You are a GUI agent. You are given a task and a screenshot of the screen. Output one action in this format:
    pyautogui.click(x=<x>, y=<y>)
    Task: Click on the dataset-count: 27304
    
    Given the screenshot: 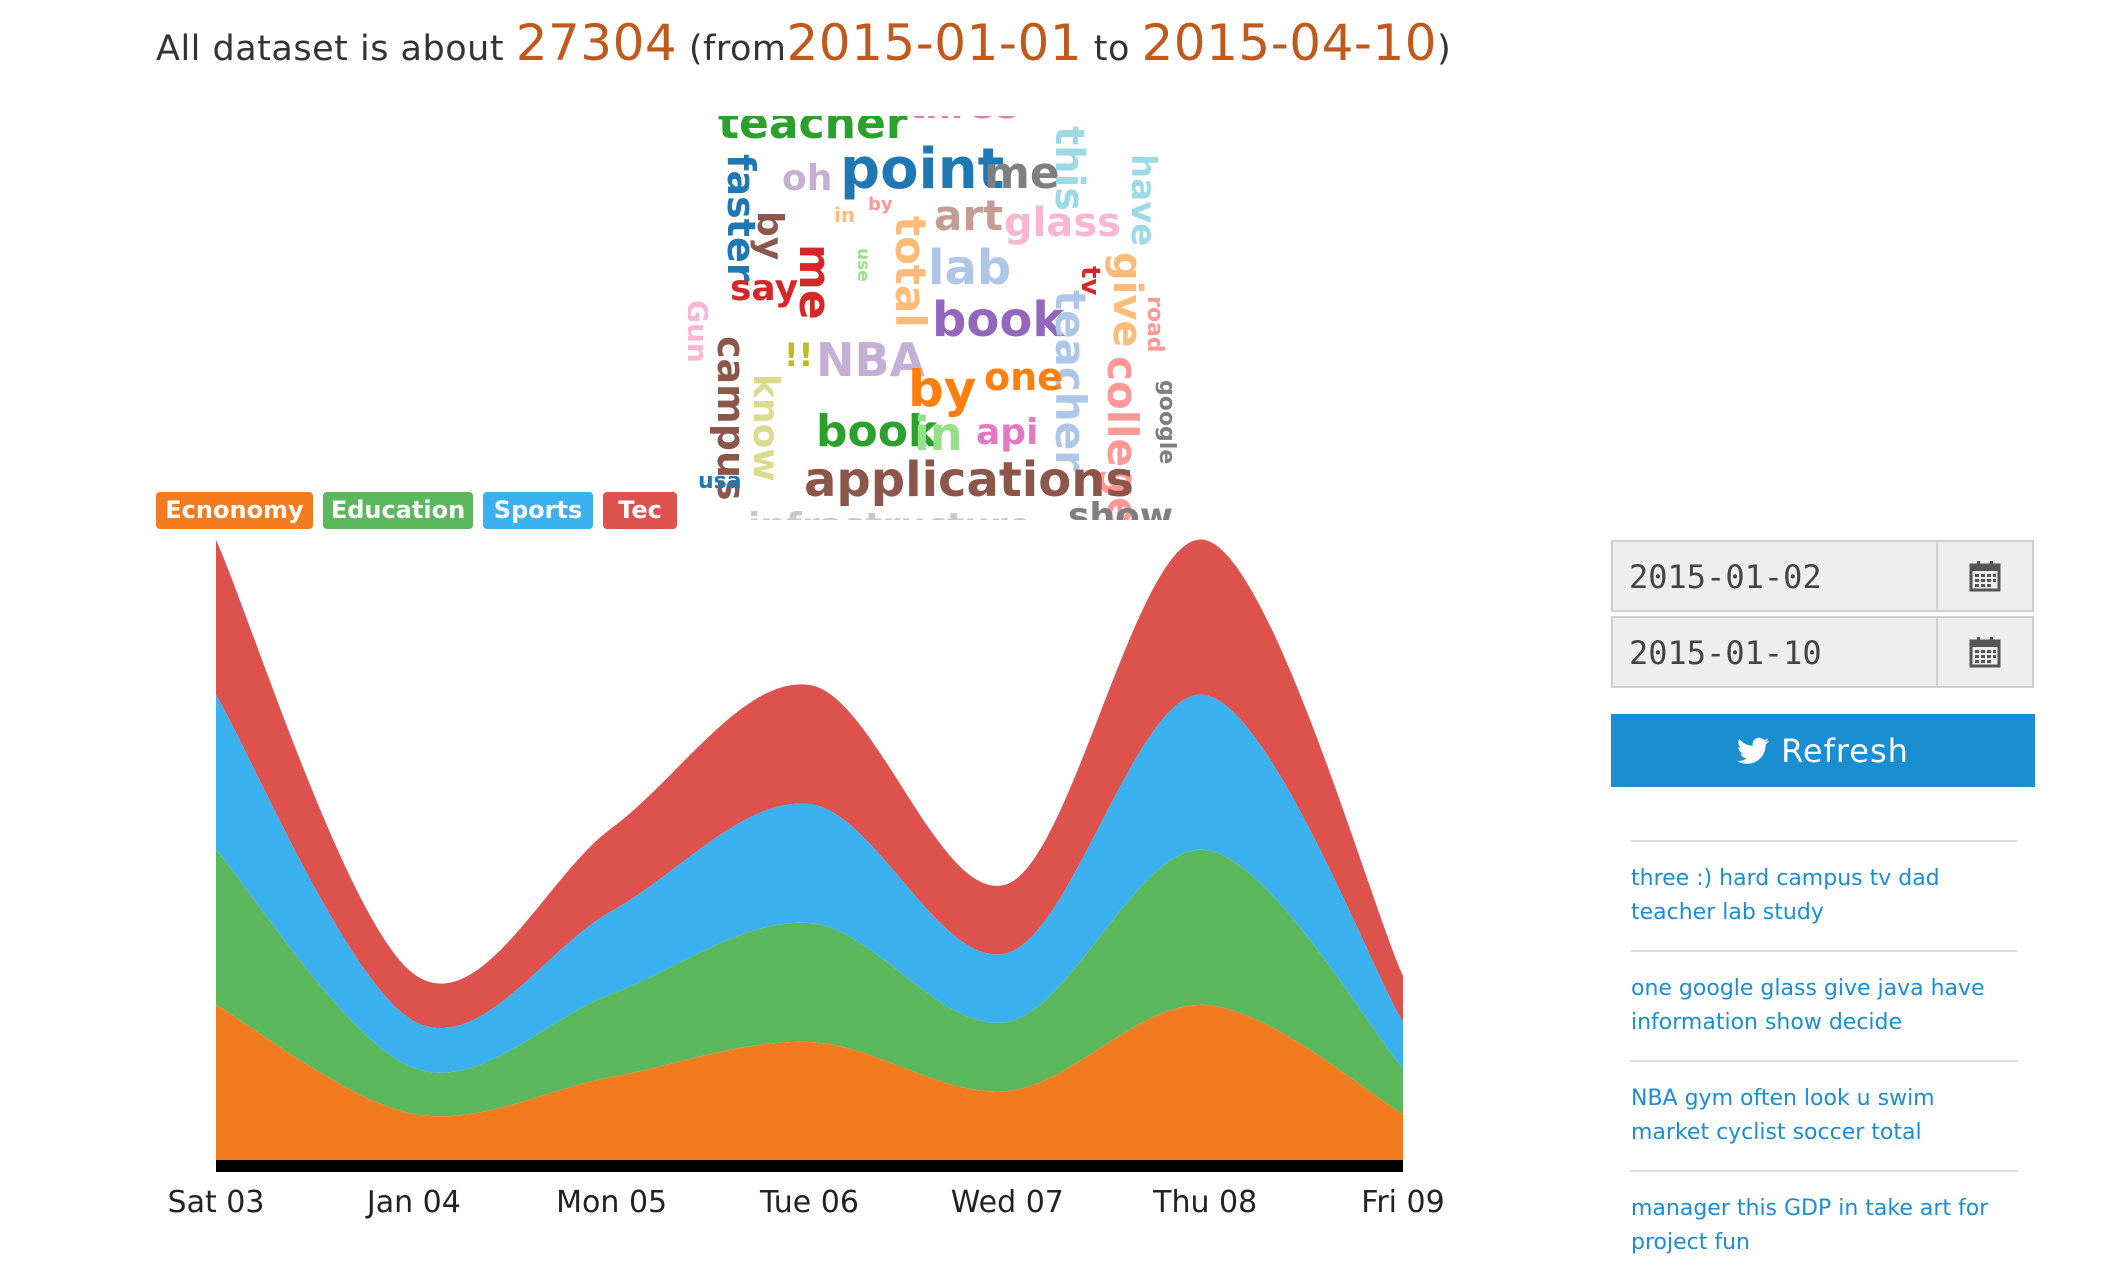 What is the action you would take?
    pyautogui.click(x=596, y=43)
    